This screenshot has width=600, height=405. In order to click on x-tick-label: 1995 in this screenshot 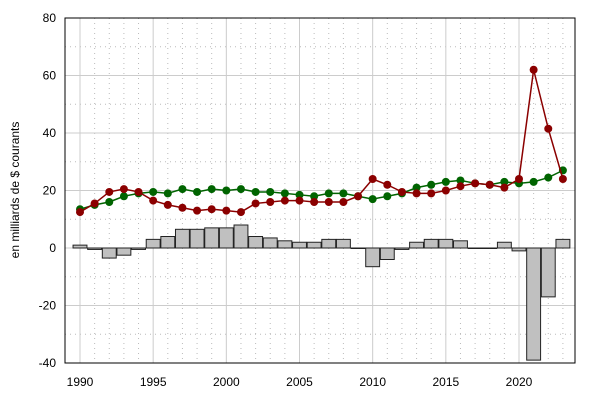, I will do `click(153, 382)`.